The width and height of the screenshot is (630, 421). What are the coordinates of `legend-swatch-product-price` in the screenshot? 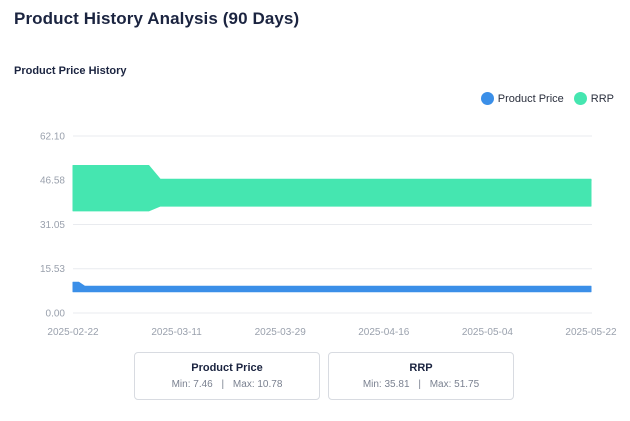 It's located at (487, 98).